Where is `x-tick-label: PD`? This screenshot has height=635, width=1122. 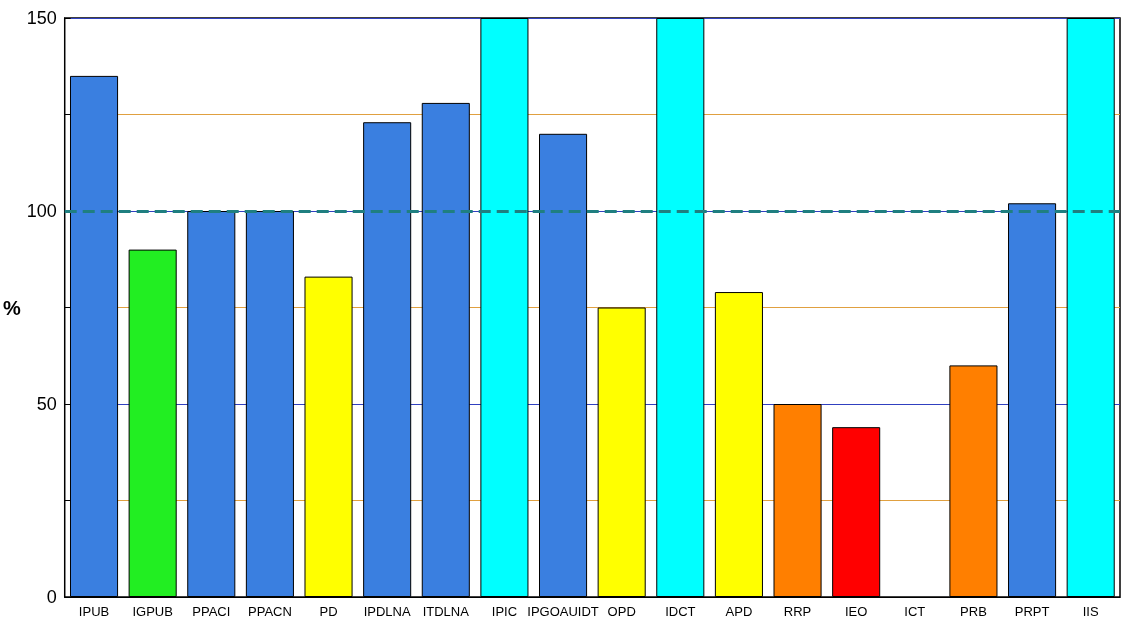 x-tick-label: PD is located at coordinates (328, 611).